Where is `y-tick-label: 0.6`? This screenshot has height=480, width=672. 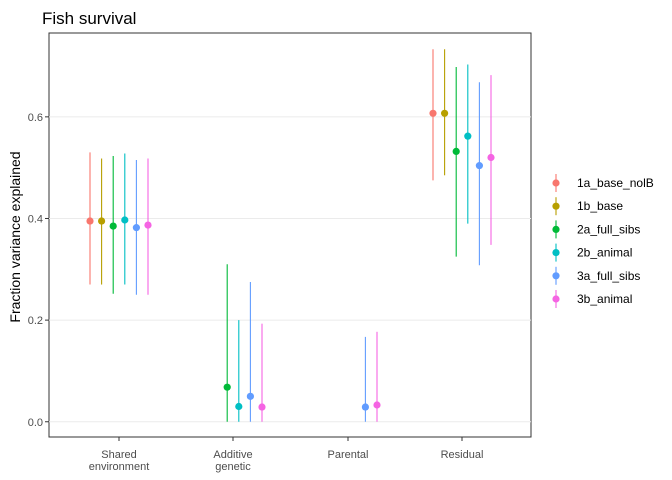
y-tick-label: 0.6 is located at coordinates (35, 118).